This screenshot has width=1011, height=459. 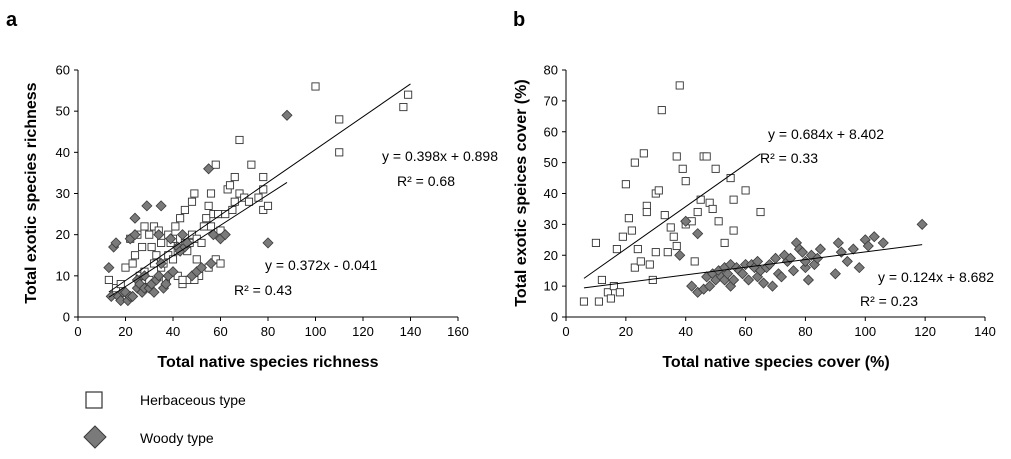 What do you see at coordinates (164, 420) in the screenshot?
I see `legend: Herbaceous type Woody type` at bounding box center [164, 420].